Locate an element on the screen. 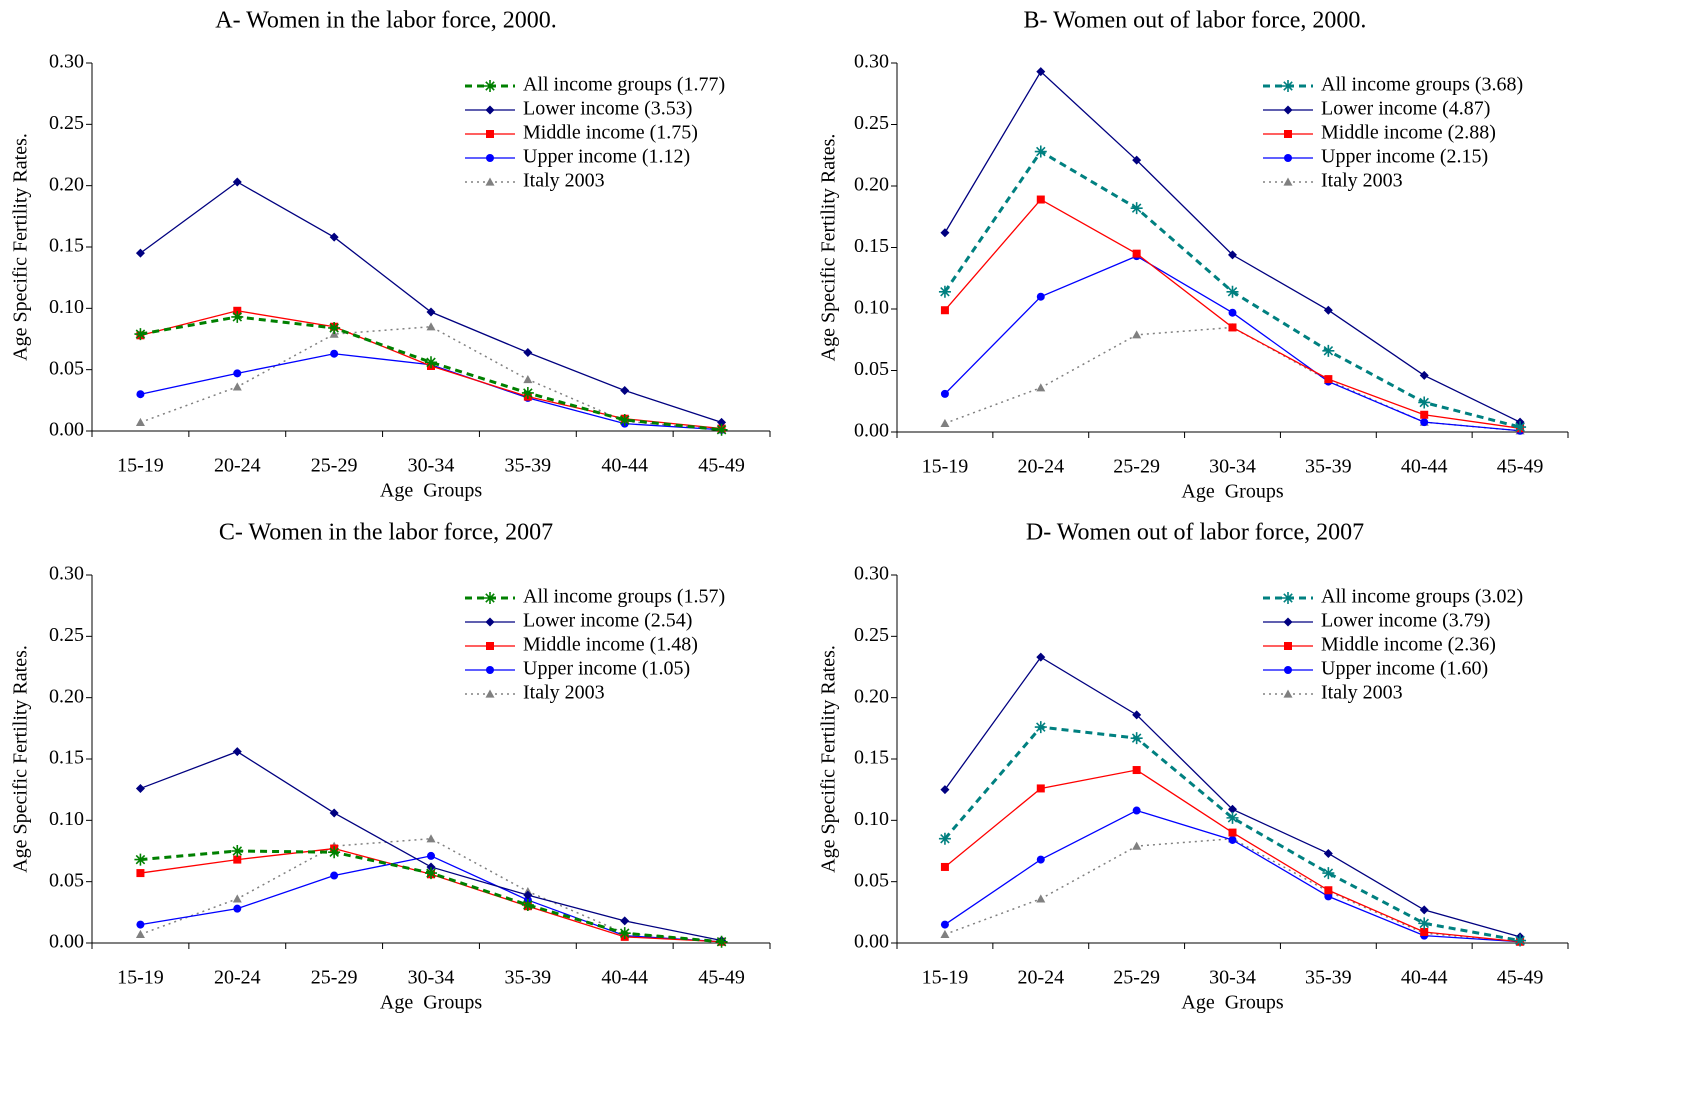 This screenshot has width=1688, height=1095. legend-label: Lower income (2.54) is located at coordinates (607, 621).